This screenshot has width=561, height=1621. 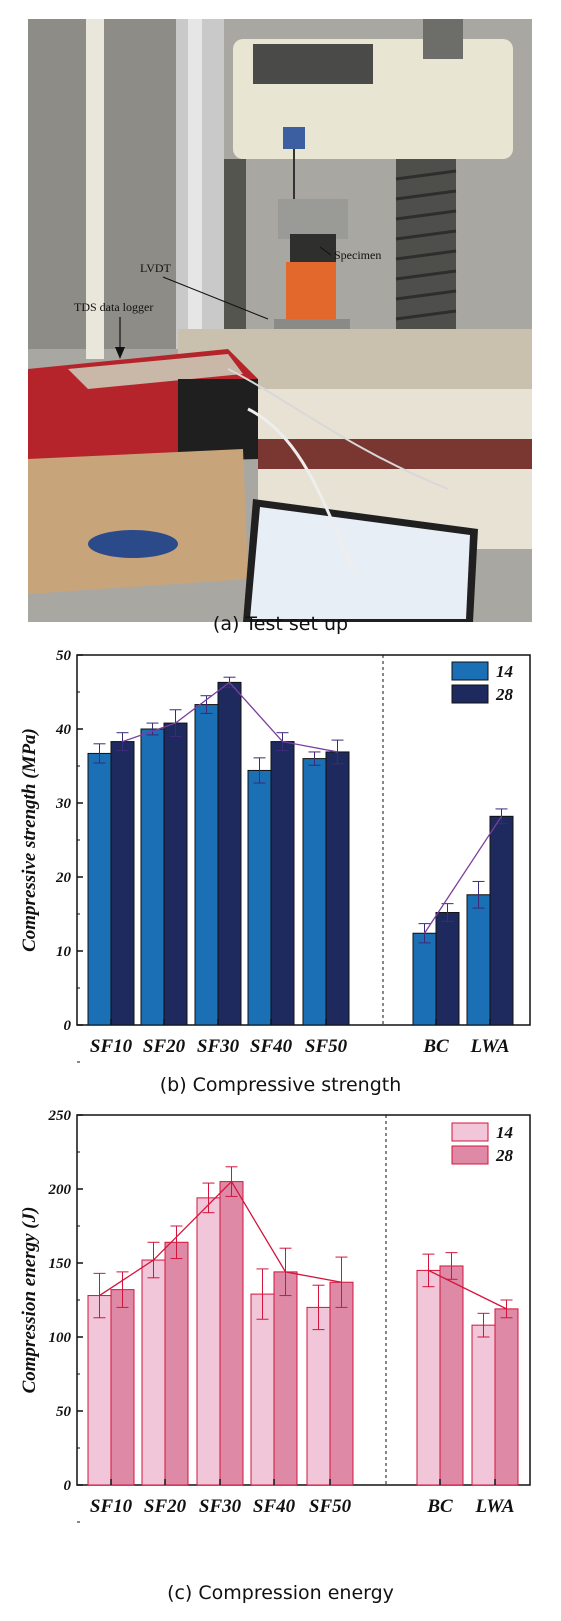 I want to click on y-tick-label: 30, so click(x=63, y=804).